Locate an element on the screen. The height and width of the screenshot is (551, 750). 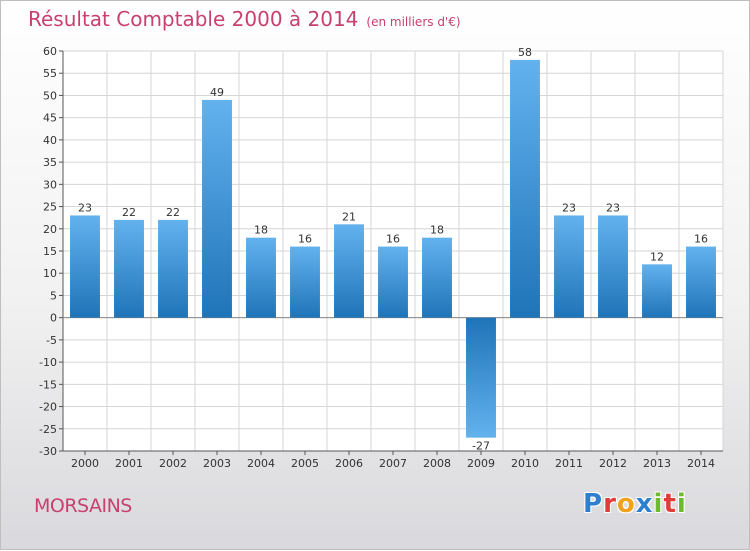
x-tick-label: 2008 is located at coordinates (437, 463).